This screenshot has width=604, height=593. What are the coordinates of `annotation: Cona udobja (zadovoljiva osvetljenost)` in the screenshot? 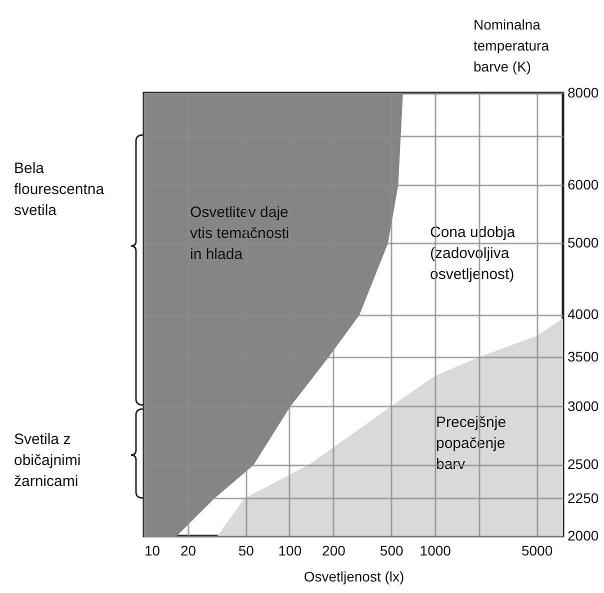 It's located at (473, 253).